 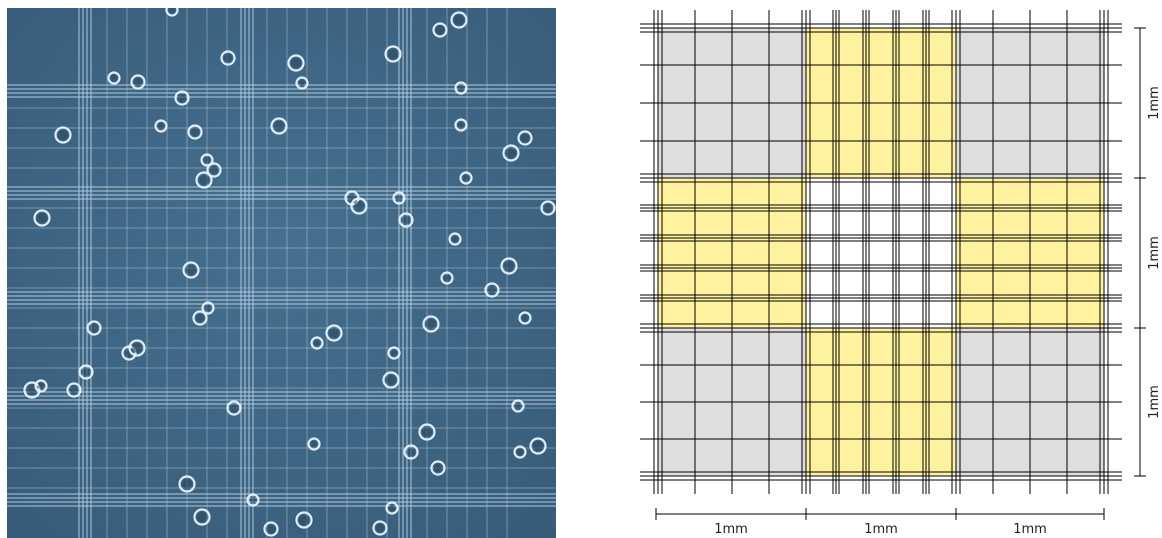 What do you see at coordinates (1154, 103) in the screenshot?
I see `scale-y-label-1: 1mm` at bounding box center [1154, 103].